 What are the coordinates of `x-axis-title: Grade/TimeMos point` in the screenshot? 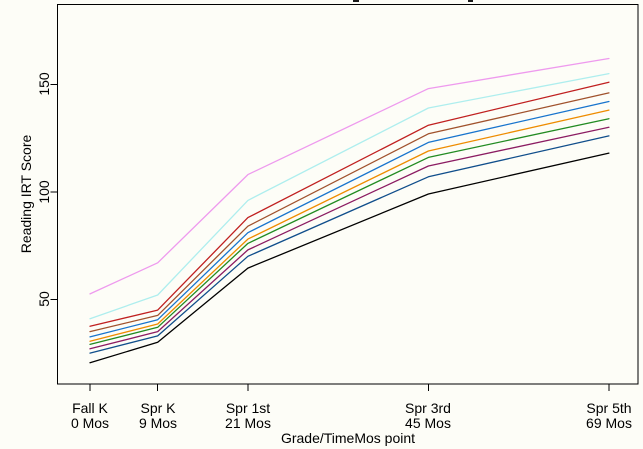 It's located at (348, 438).